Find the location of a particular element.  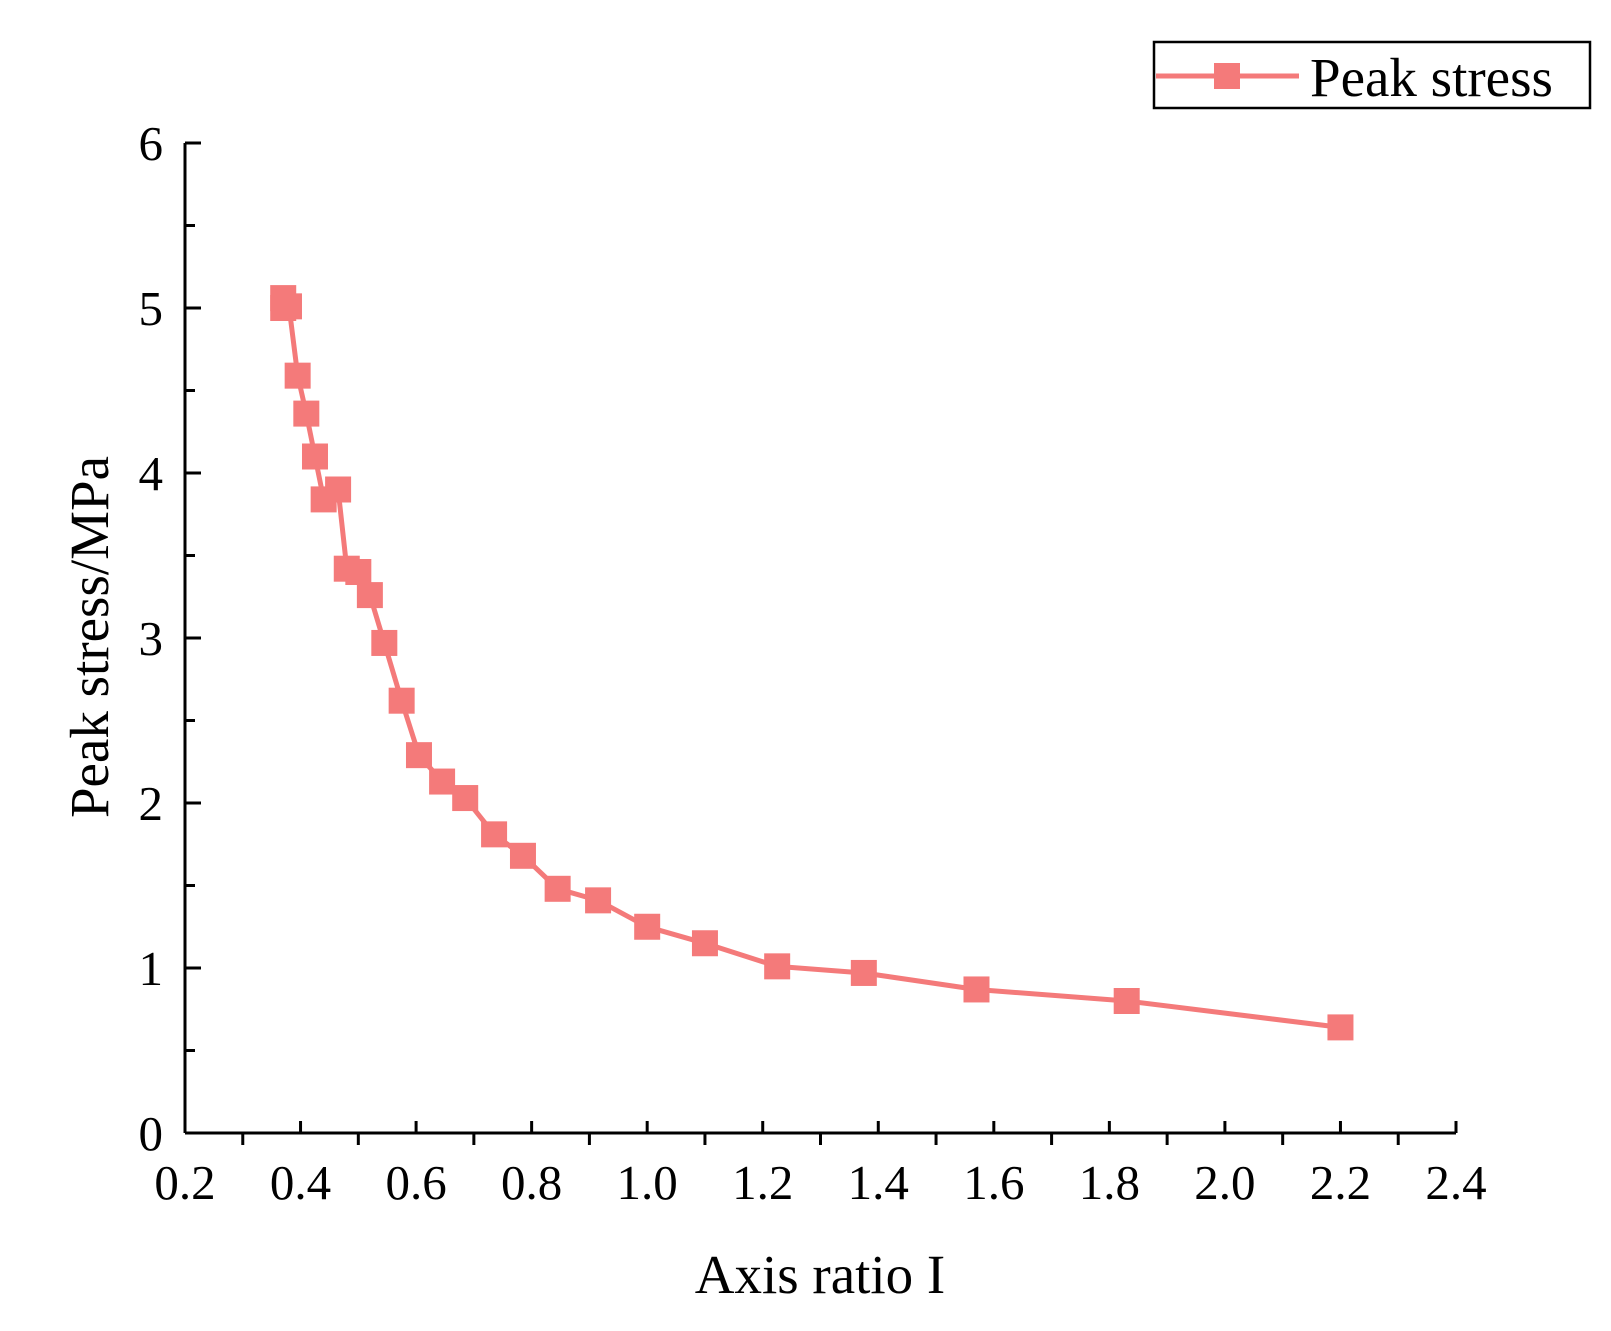

x-tick-label: 2.2 is located at coordinates (1340, 1182).